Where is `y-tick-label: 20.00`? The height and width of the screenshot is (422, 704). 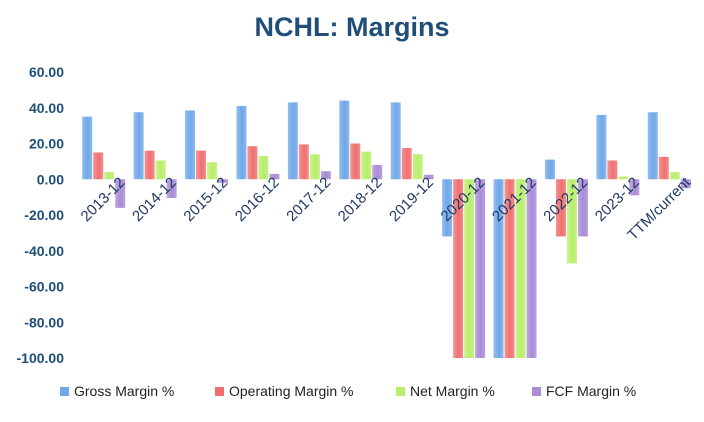
y-tick-label: 20.00 is located at coordinates (46, 144).